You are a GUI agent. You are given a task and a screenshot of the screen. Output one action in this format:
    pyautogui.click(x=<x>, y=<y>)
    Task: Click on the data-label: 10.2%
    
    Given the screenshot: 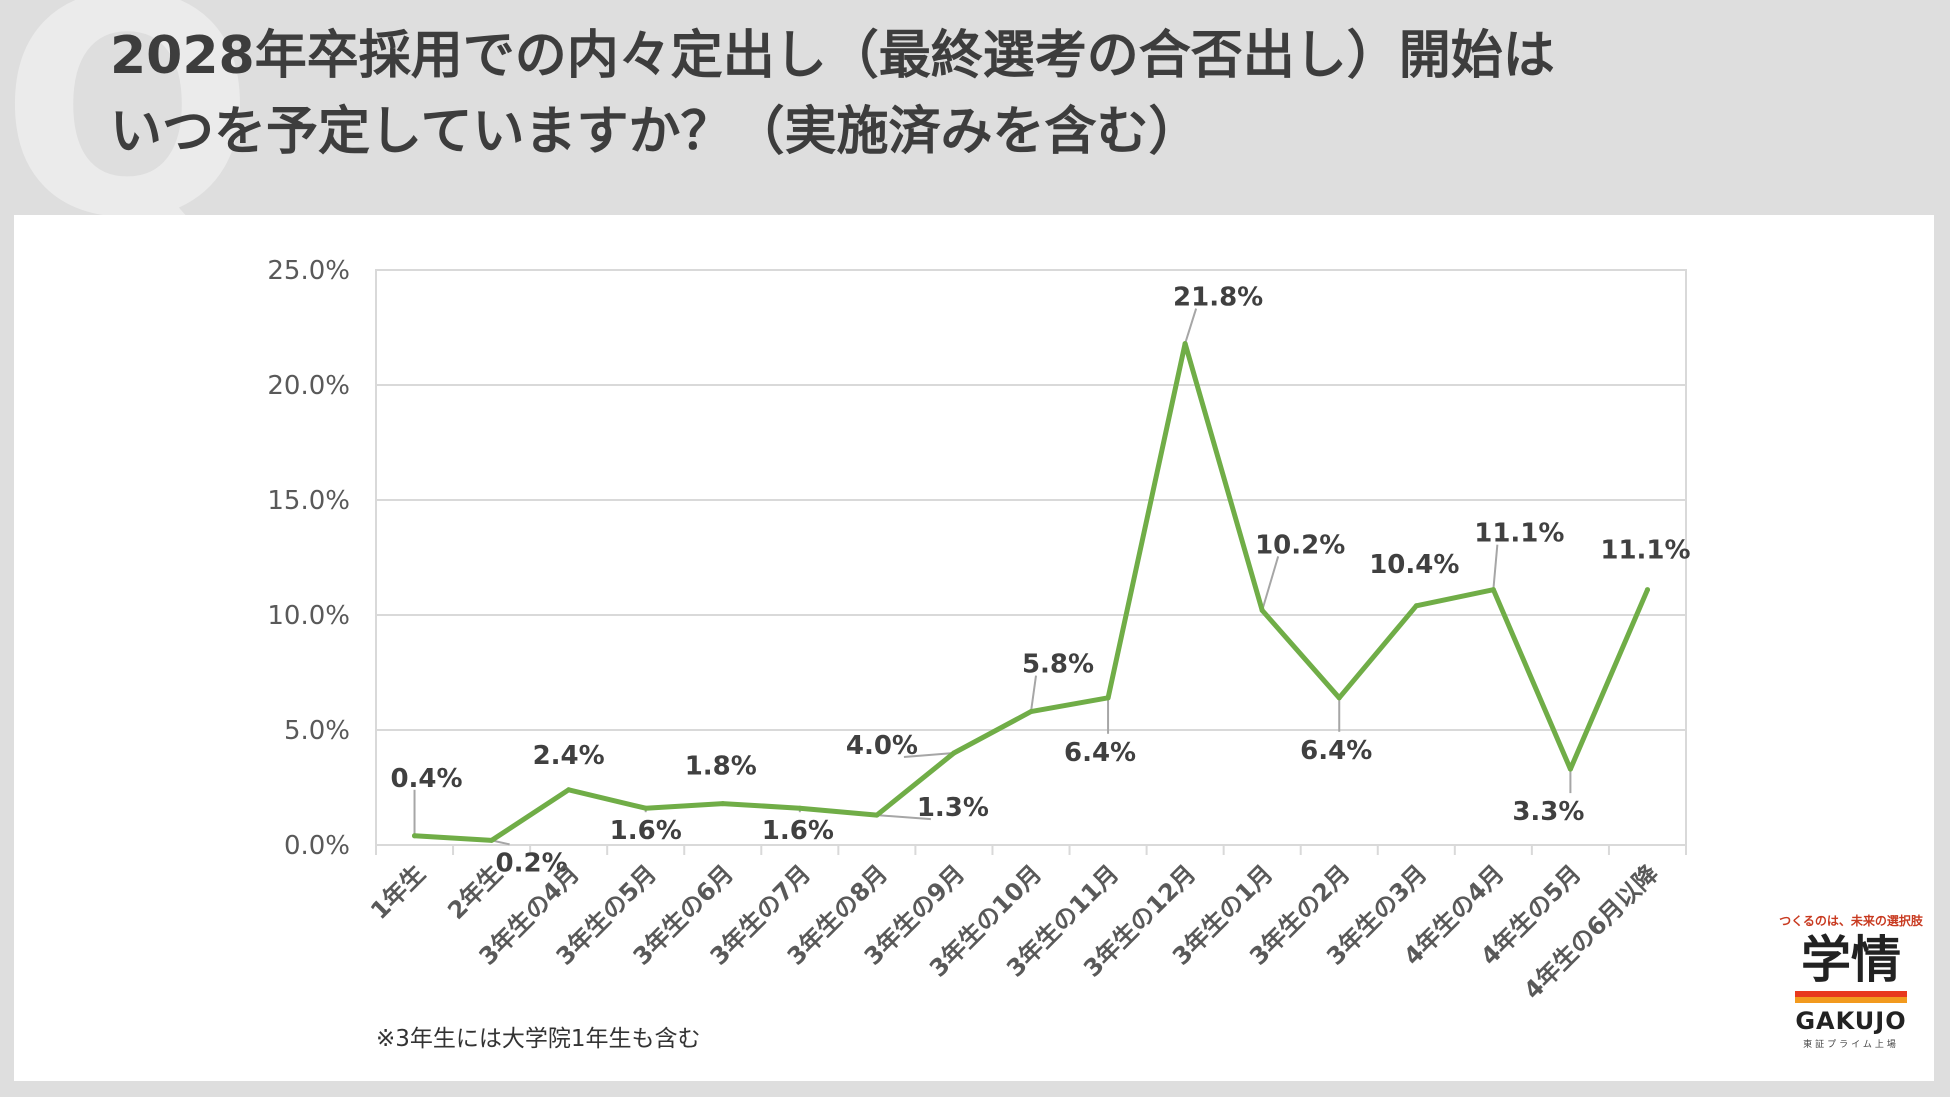 What is the action you would take?
    pyautogui.click(x=1300, y=545)
    